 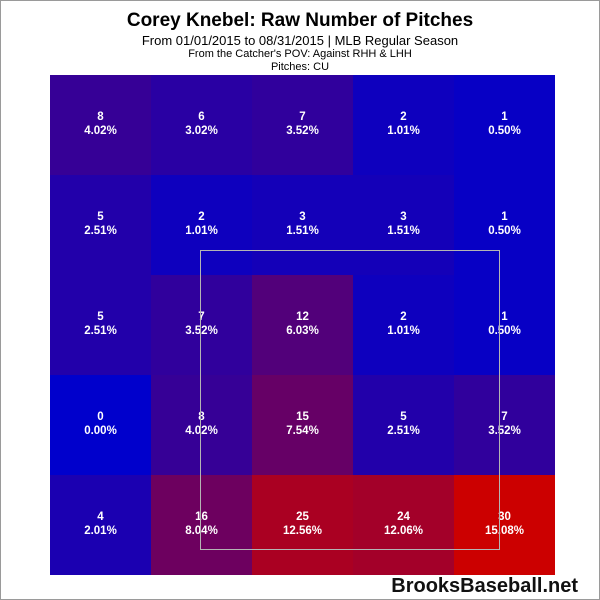 I want to click on cell-percent-label: 15.08%, so click(x=504, y=531).